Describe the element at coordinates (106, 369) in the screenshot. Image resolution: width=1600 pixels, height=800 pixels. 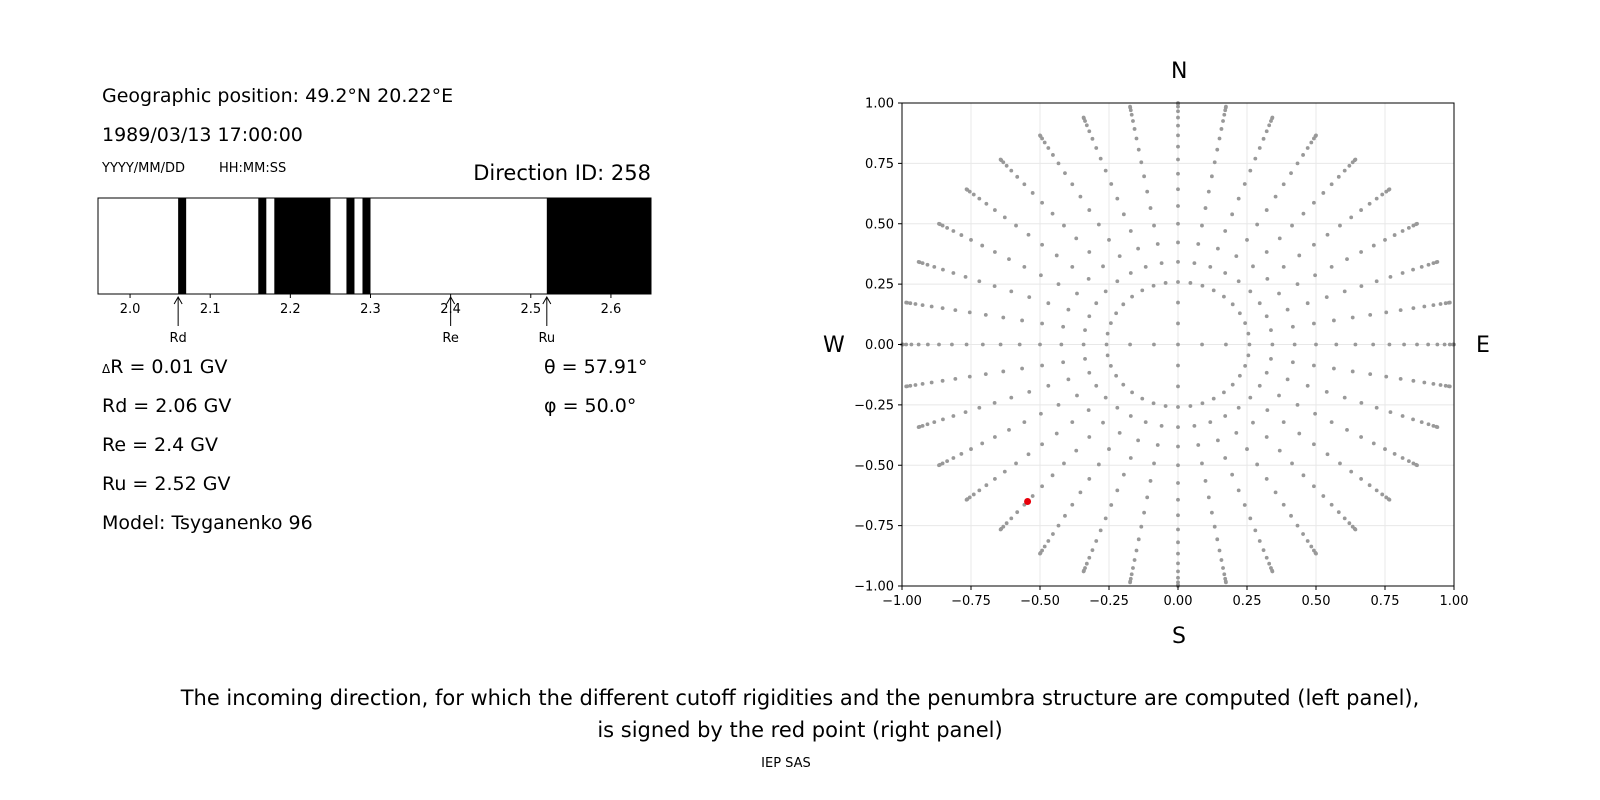
I see `delta-symbol: Δ` at that location.